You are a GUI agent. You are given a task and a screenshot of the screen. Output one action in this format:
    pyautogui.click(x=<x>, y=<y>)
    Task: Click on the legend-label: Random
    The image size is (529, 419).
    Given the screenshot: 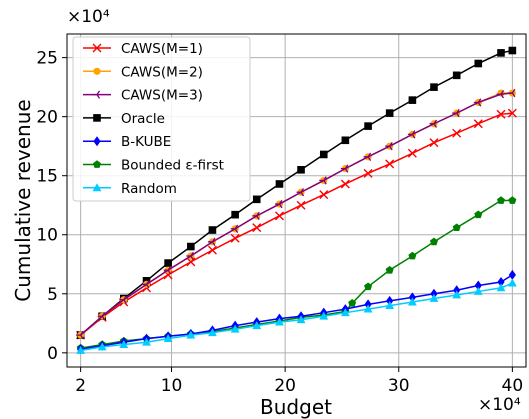 What is the action you would take?
    pyautogui.click(x=149, y=189)
    